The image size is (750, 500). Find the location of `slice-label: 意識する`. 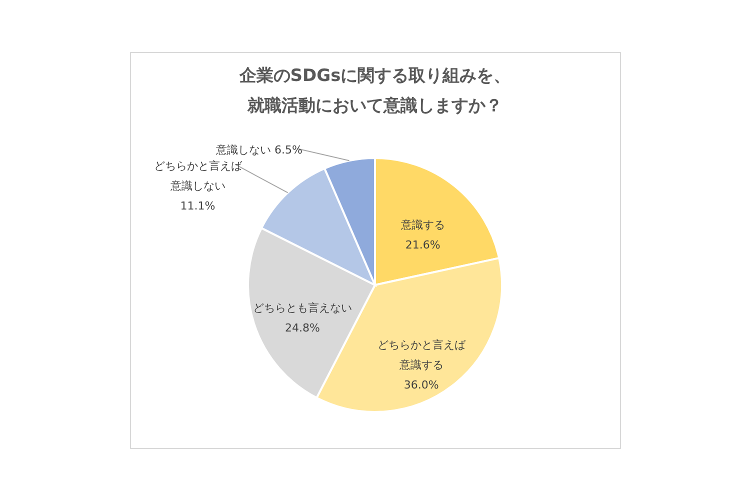

slice-label: 意識する is located at coordinates (422, 225).